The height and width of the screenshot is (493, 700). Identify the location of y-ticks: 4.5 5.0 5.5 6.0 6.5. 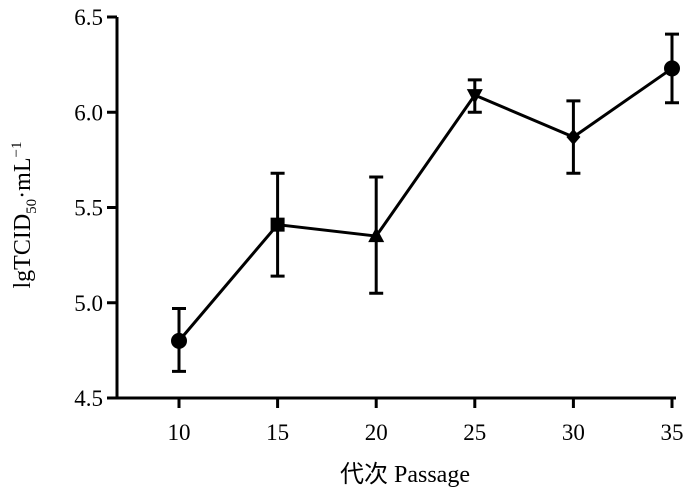
(95, 208).